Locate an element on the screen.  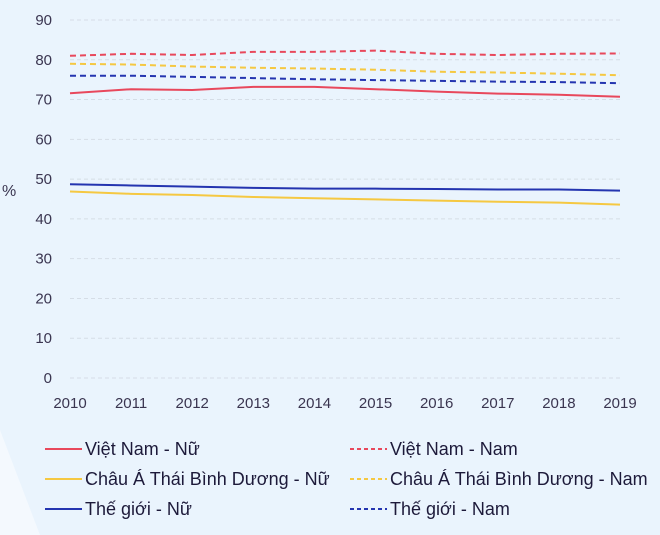
legend-label: Châu Á Thái Bình Dương - Nam is located at coordinates (519, 479).